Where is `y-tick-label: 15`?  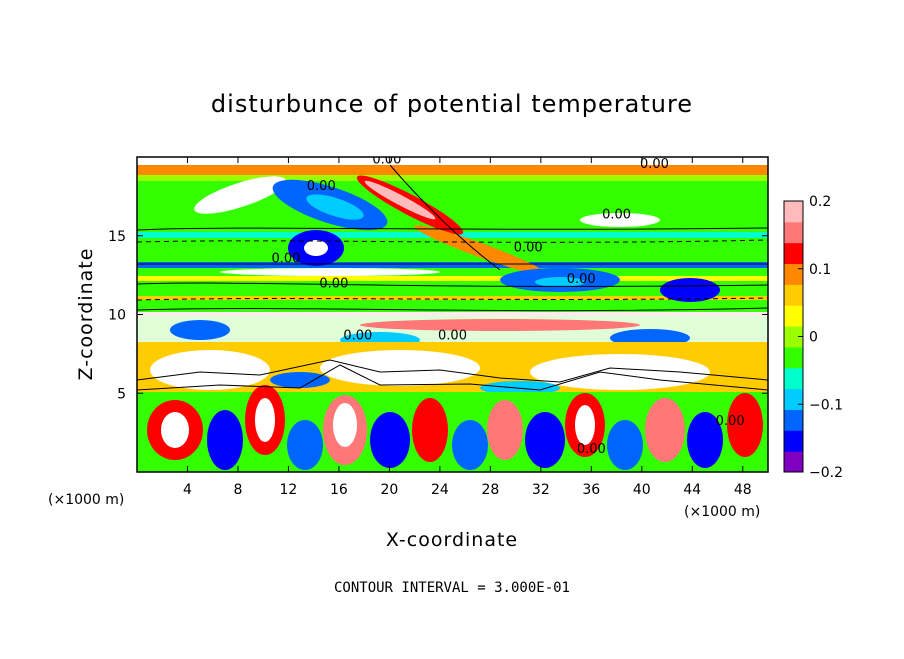
y-tick-label: 15 is located at coordinates (117, 237).